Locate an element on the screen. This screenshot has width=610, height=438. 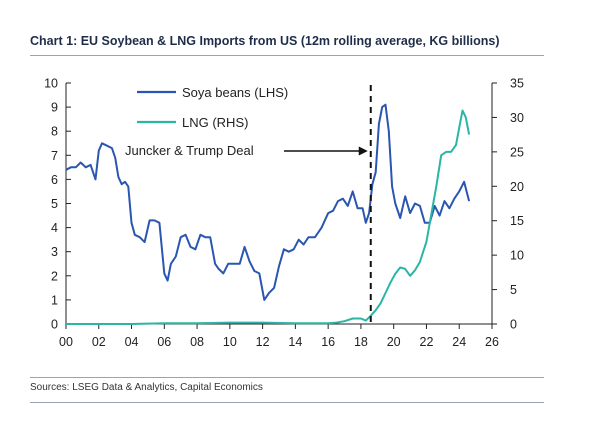
y-left-tick-label: 2 is located at coordinates (54, 276).